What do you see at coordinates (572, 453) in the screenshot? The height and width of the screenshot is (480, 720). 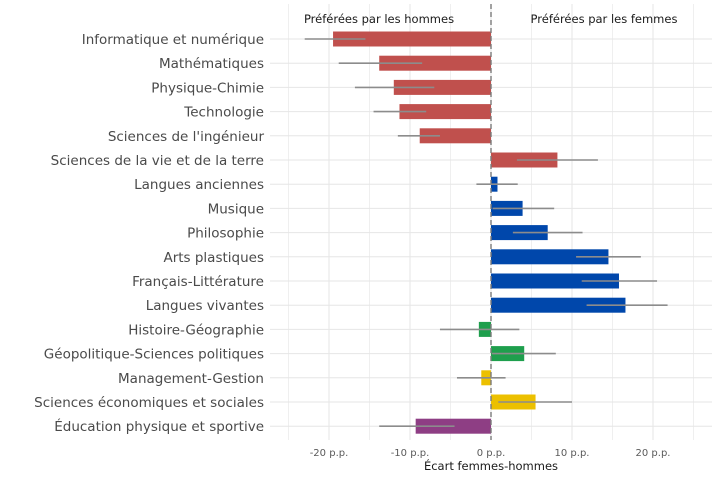 I see `x-tick-label: 10 p.p.` at bounding box center [572, 453].